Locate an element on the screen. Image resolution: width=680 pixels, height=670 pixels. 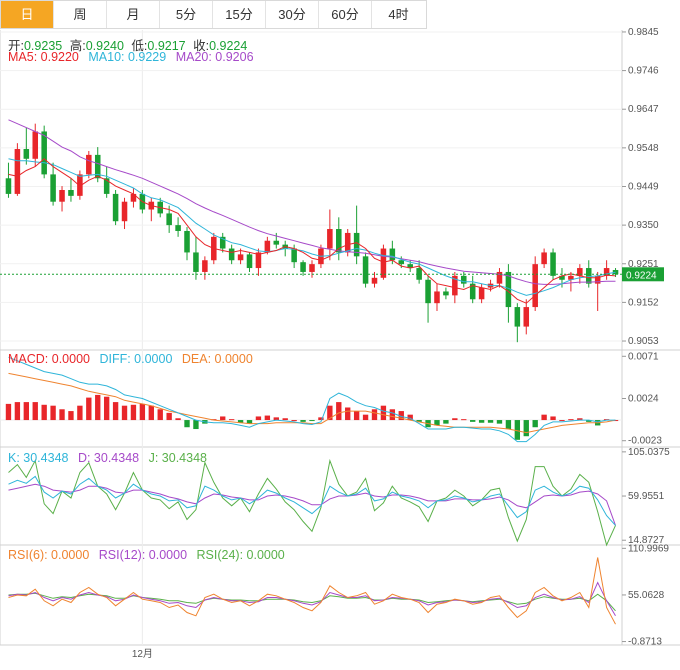
low-label: 低: is located at coordinates (139, 46).